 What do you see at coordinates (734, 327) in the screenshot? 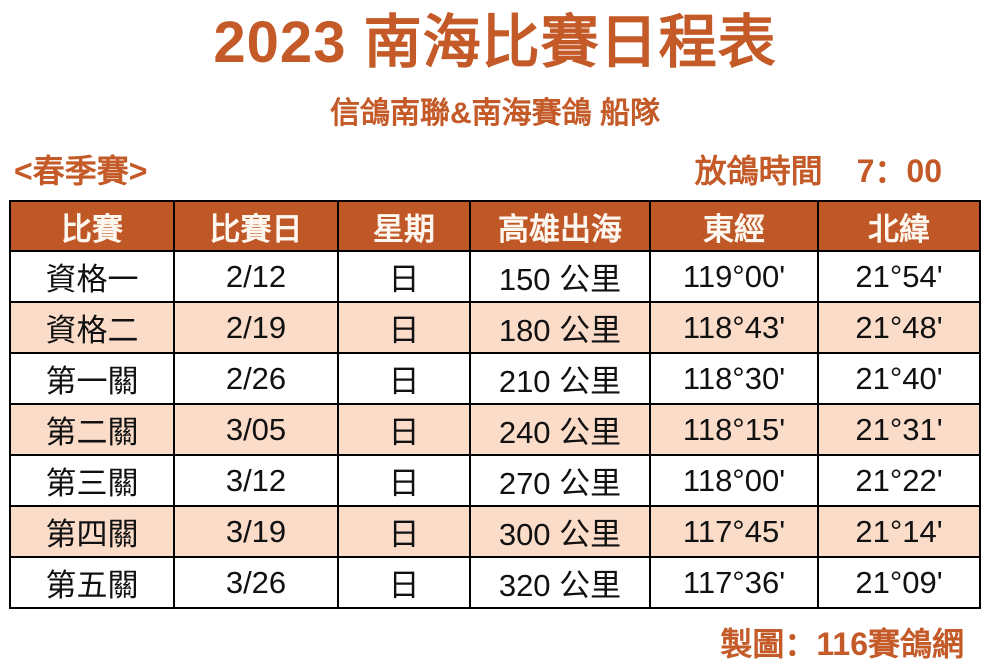
I see `cell-longitude: 118°43'` at bounding box center [734, 327].